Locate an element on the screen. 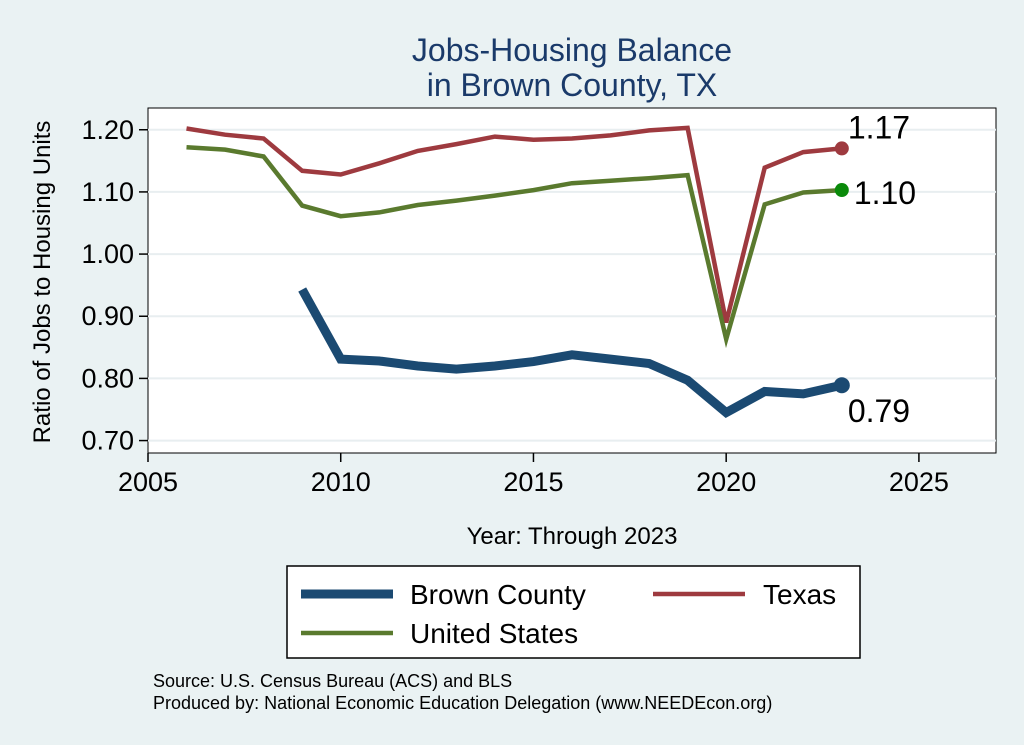  end-label-texas: 1.17 is located at coordinates (879, 127).